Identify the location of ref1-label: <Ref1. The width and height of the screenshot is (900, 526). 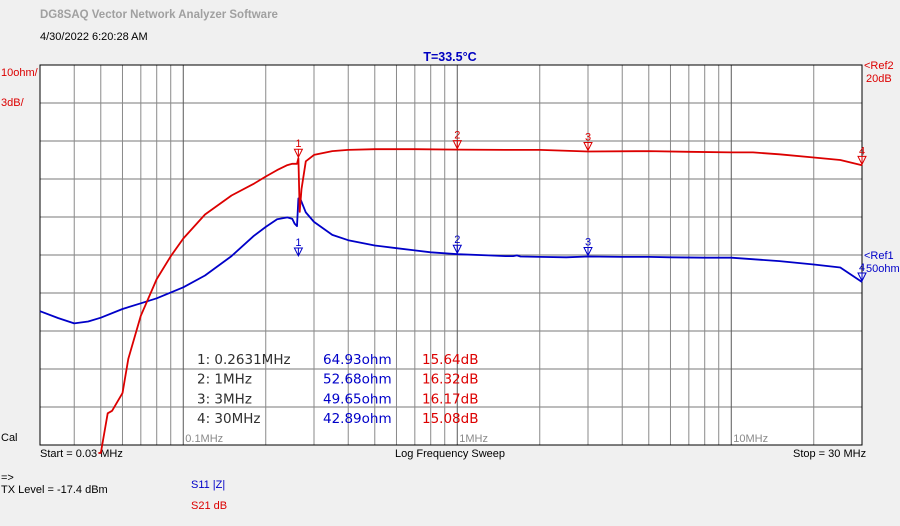
(879, 256).